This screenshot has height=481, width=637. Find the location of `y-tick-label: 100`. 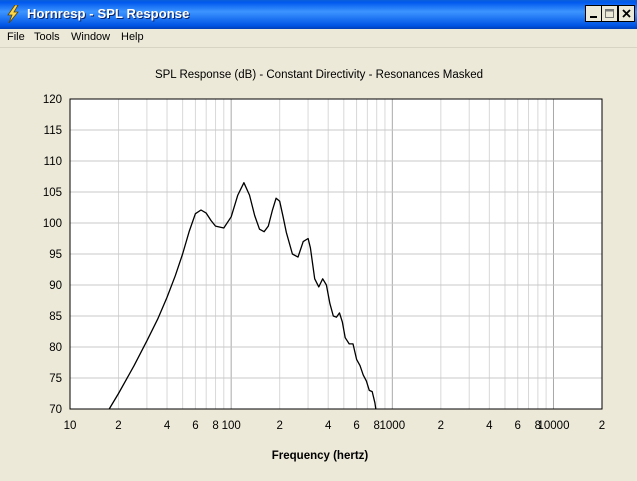

y-tick-label: 100 is located at coordinates (52, 224).